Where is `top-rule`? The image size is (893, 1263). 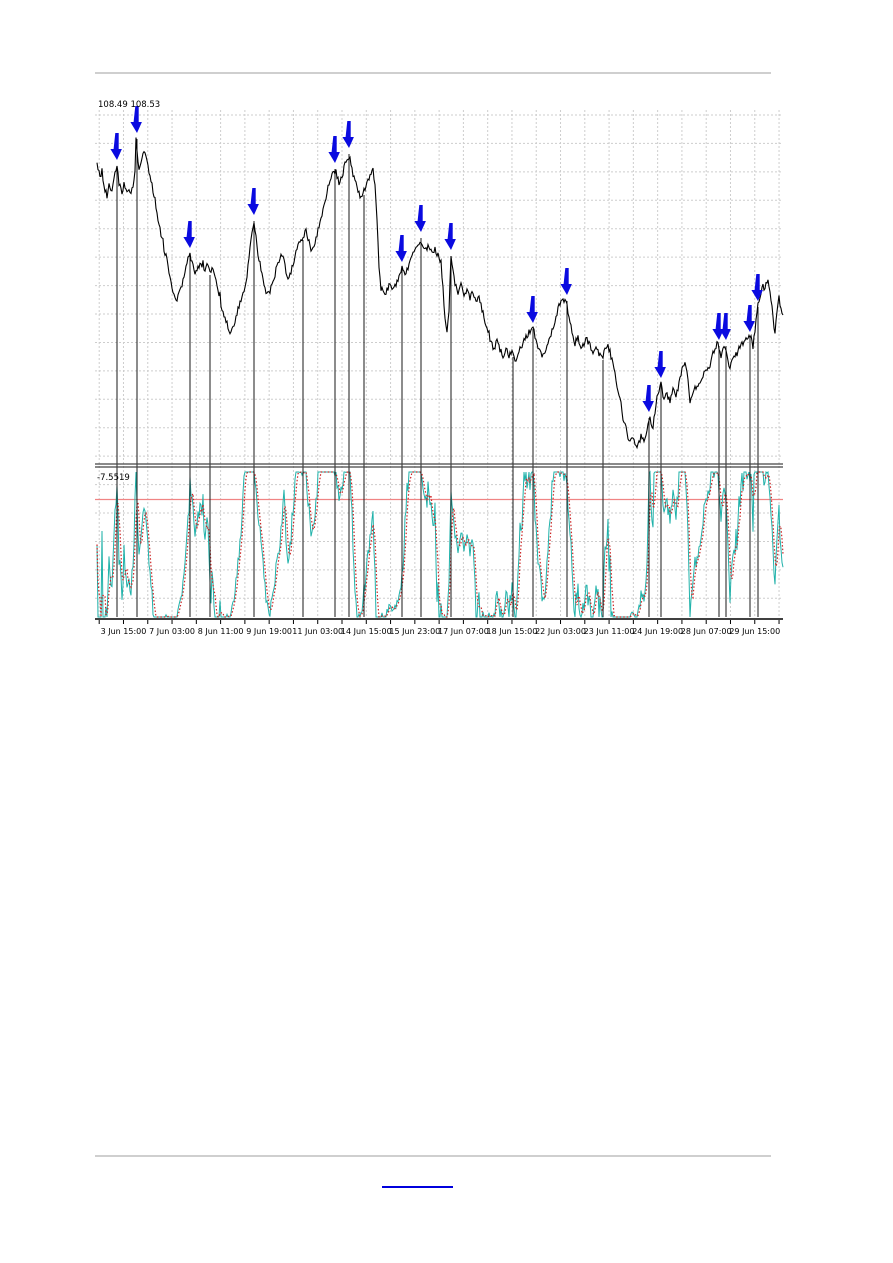 top-rule is located at coordinates (433, 73).